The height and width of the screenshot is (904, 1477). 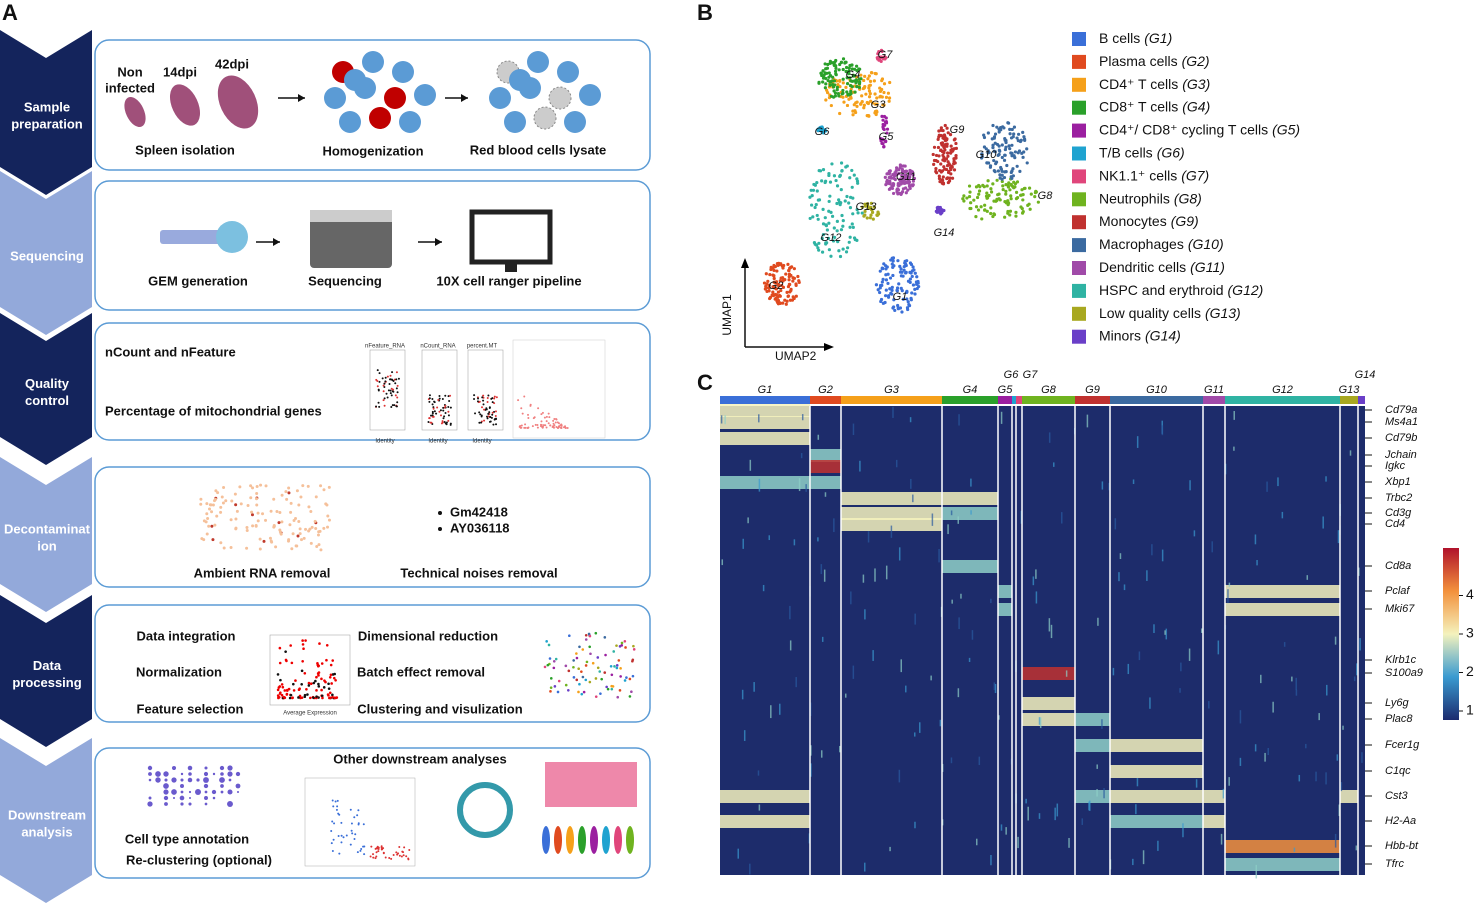 I want to click on group-label: G14, so click(x=1365, y=375).